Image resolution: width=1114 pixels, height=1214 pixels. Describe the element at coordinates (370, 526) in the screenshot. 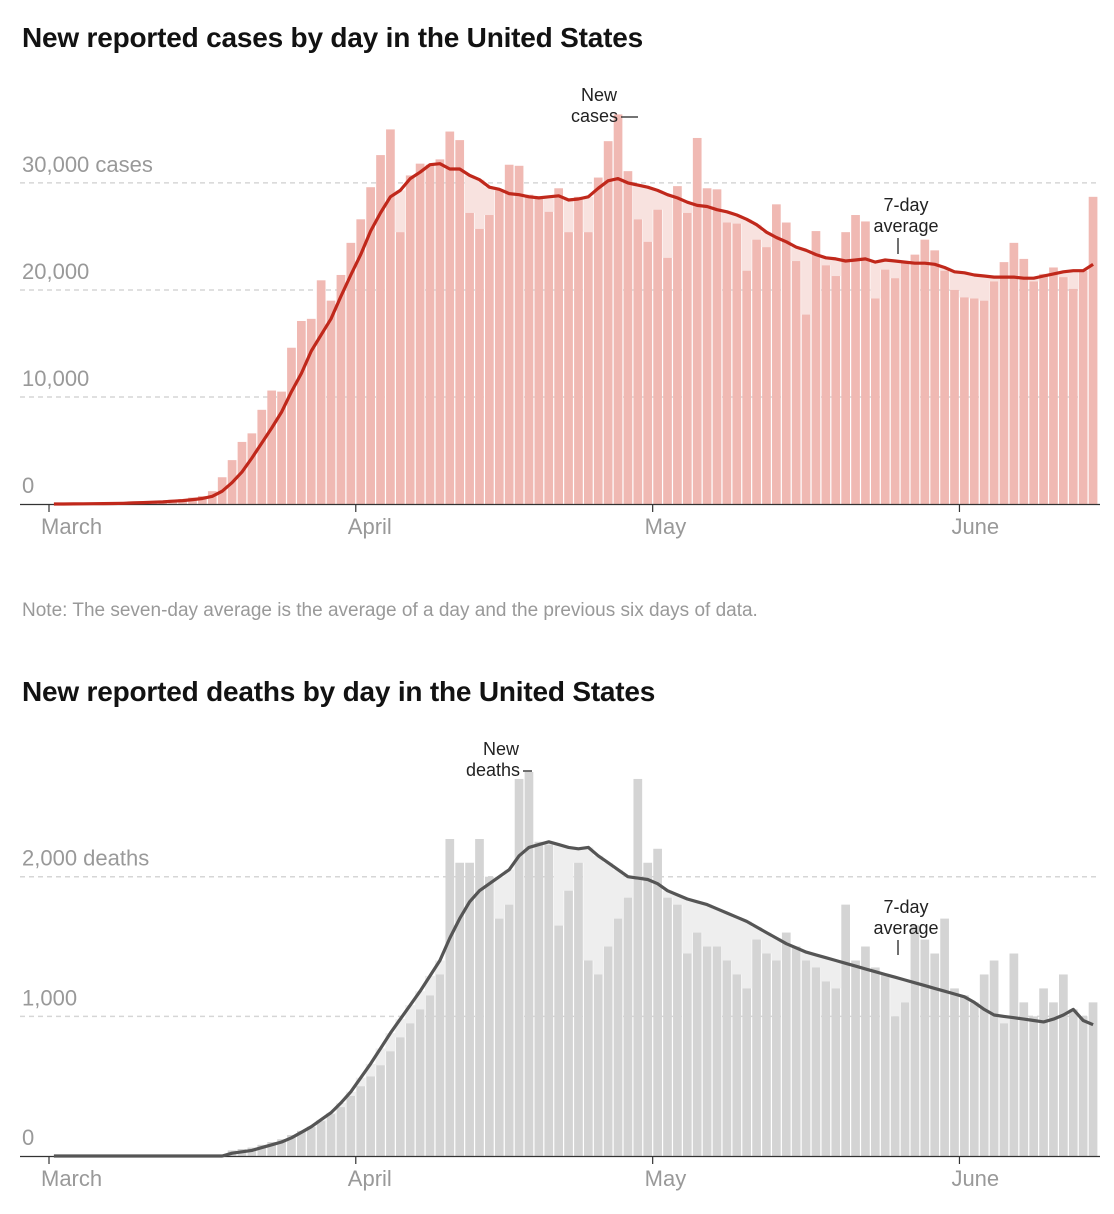

I see `x-tick-label: April` at that location.